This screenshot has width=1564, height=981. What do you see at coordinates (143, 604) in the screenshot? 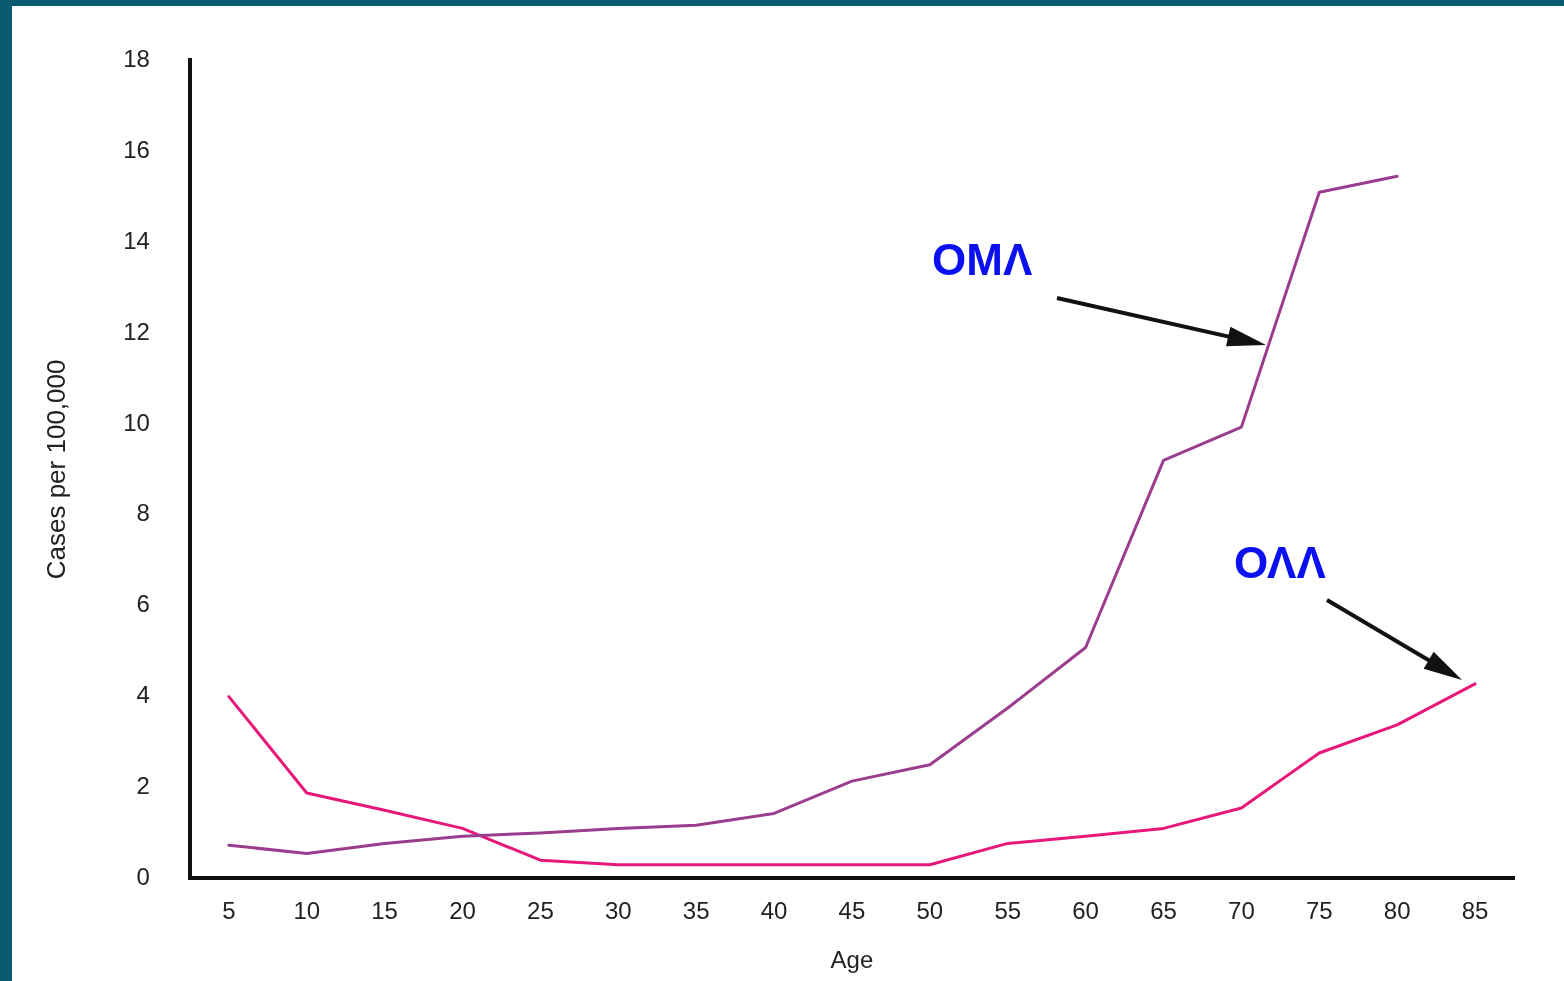
I see `y-tick-label: 6` at bounding box center [143, 604].